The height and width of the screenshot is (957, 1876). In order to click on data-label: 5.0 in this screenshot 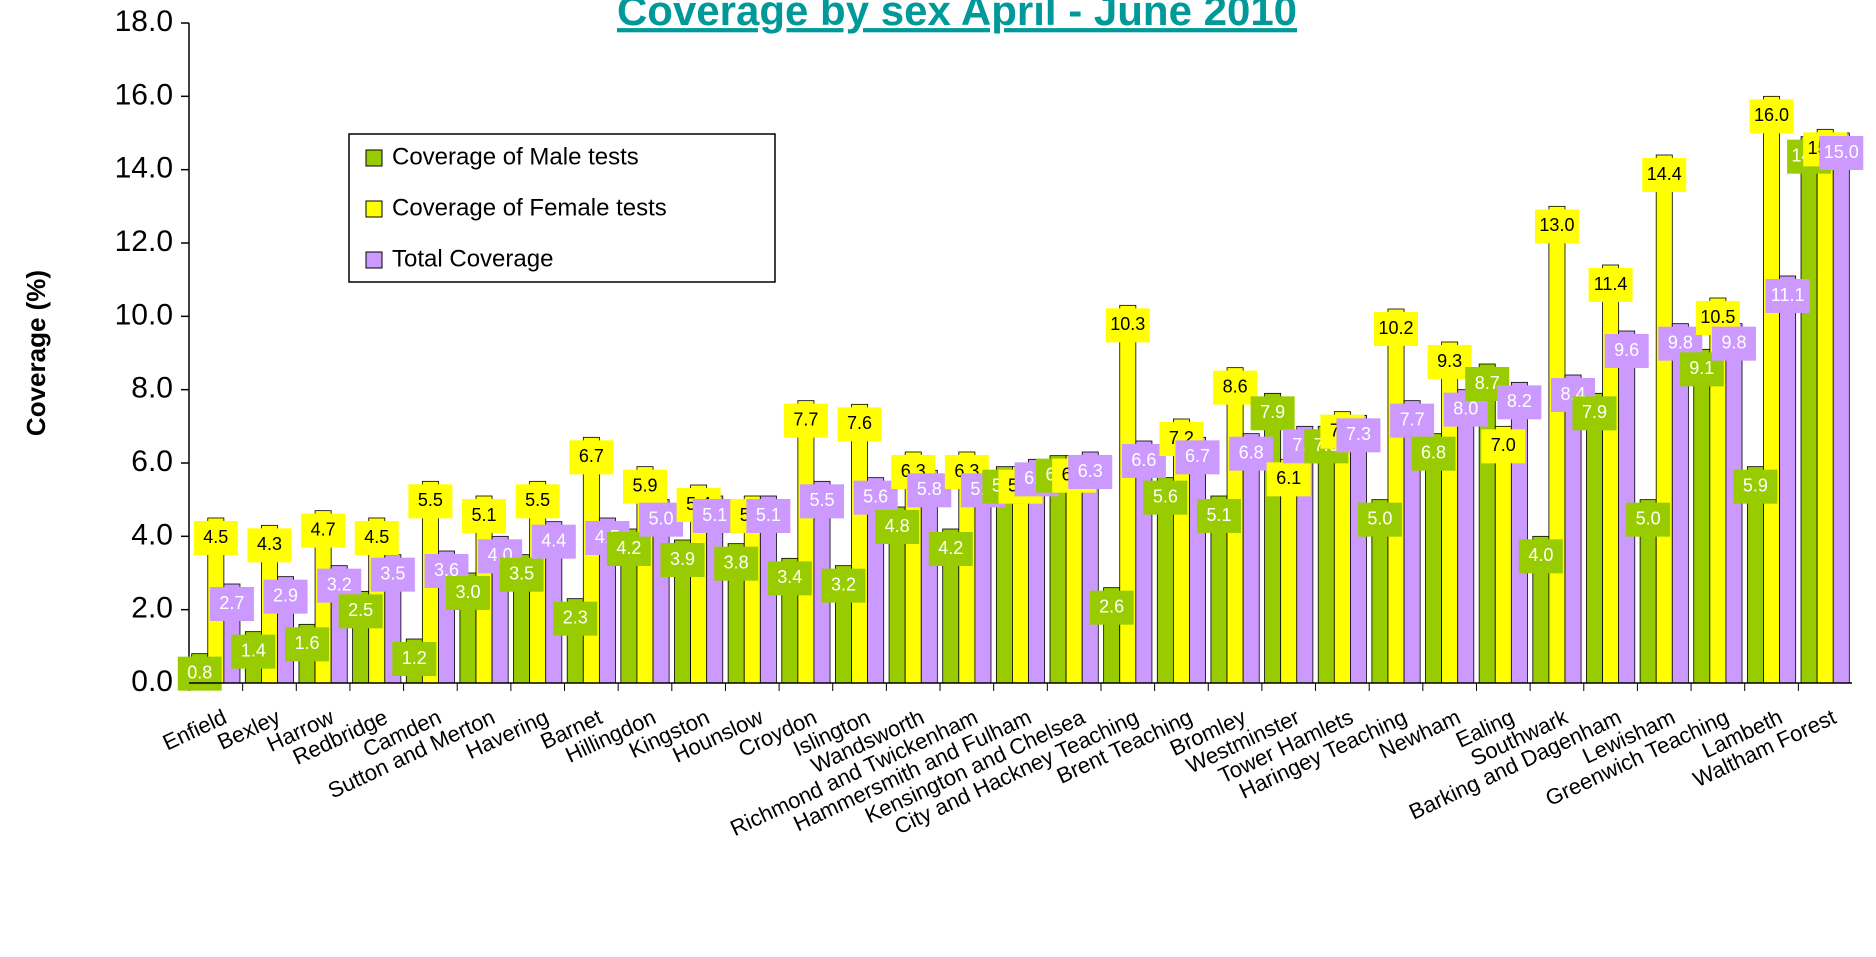, I will do `click(661, 519)`.